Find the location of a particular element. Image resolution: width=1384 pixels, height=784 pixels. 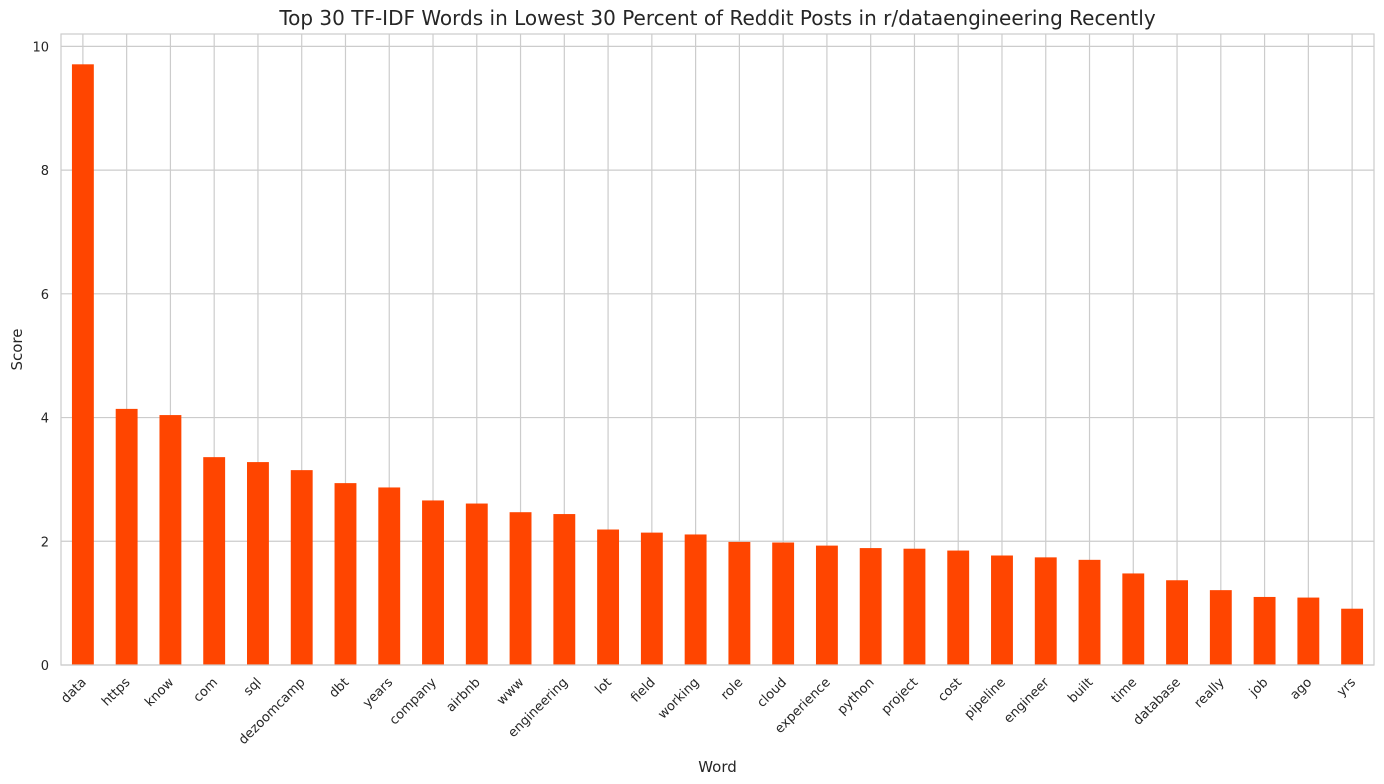

bar-com is located at coordinates (214, 561).